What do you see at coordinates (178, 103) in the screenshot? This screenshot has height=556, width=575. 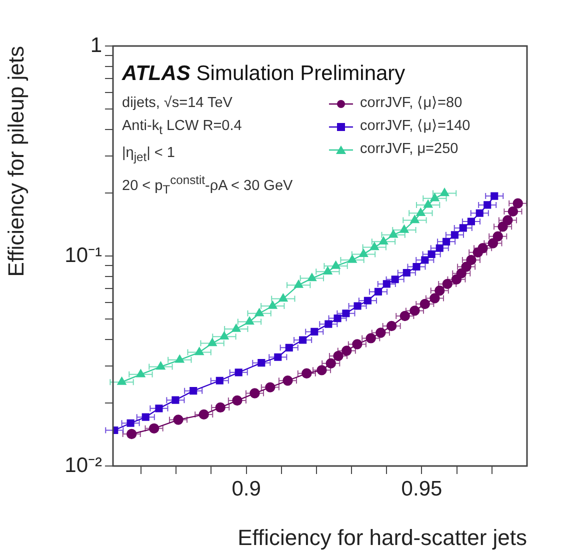 I see `annotation: dijets, √s=14 TeV` at bounding box center [178, 103].